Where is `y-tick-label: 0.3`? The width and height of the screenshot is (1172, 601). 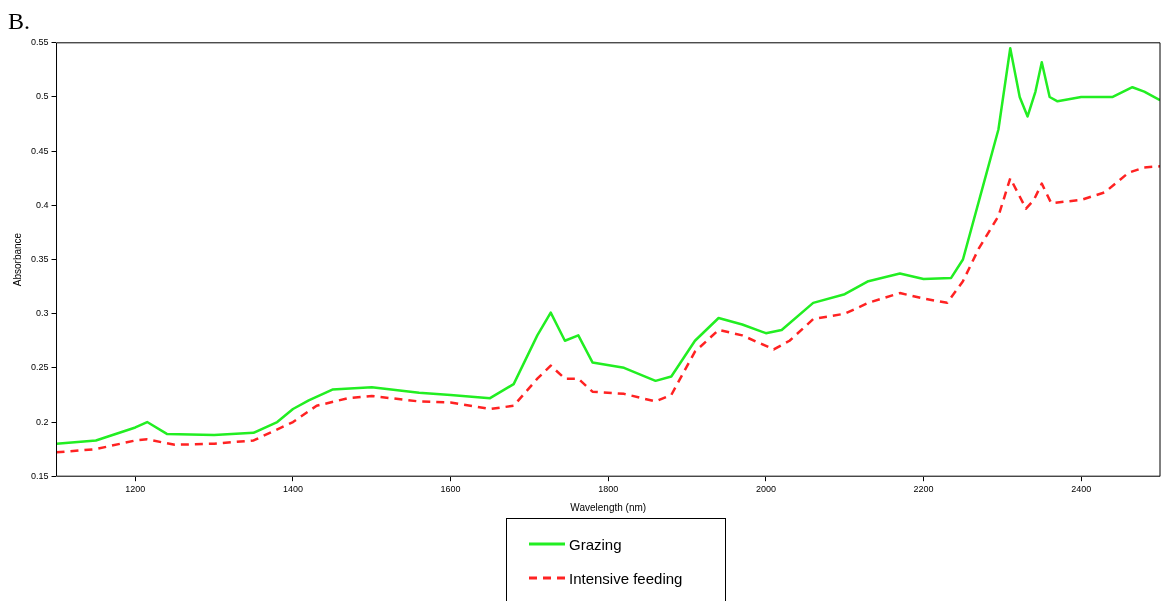
y-tick-label: 0.3 is located at coordinates (42, 313).